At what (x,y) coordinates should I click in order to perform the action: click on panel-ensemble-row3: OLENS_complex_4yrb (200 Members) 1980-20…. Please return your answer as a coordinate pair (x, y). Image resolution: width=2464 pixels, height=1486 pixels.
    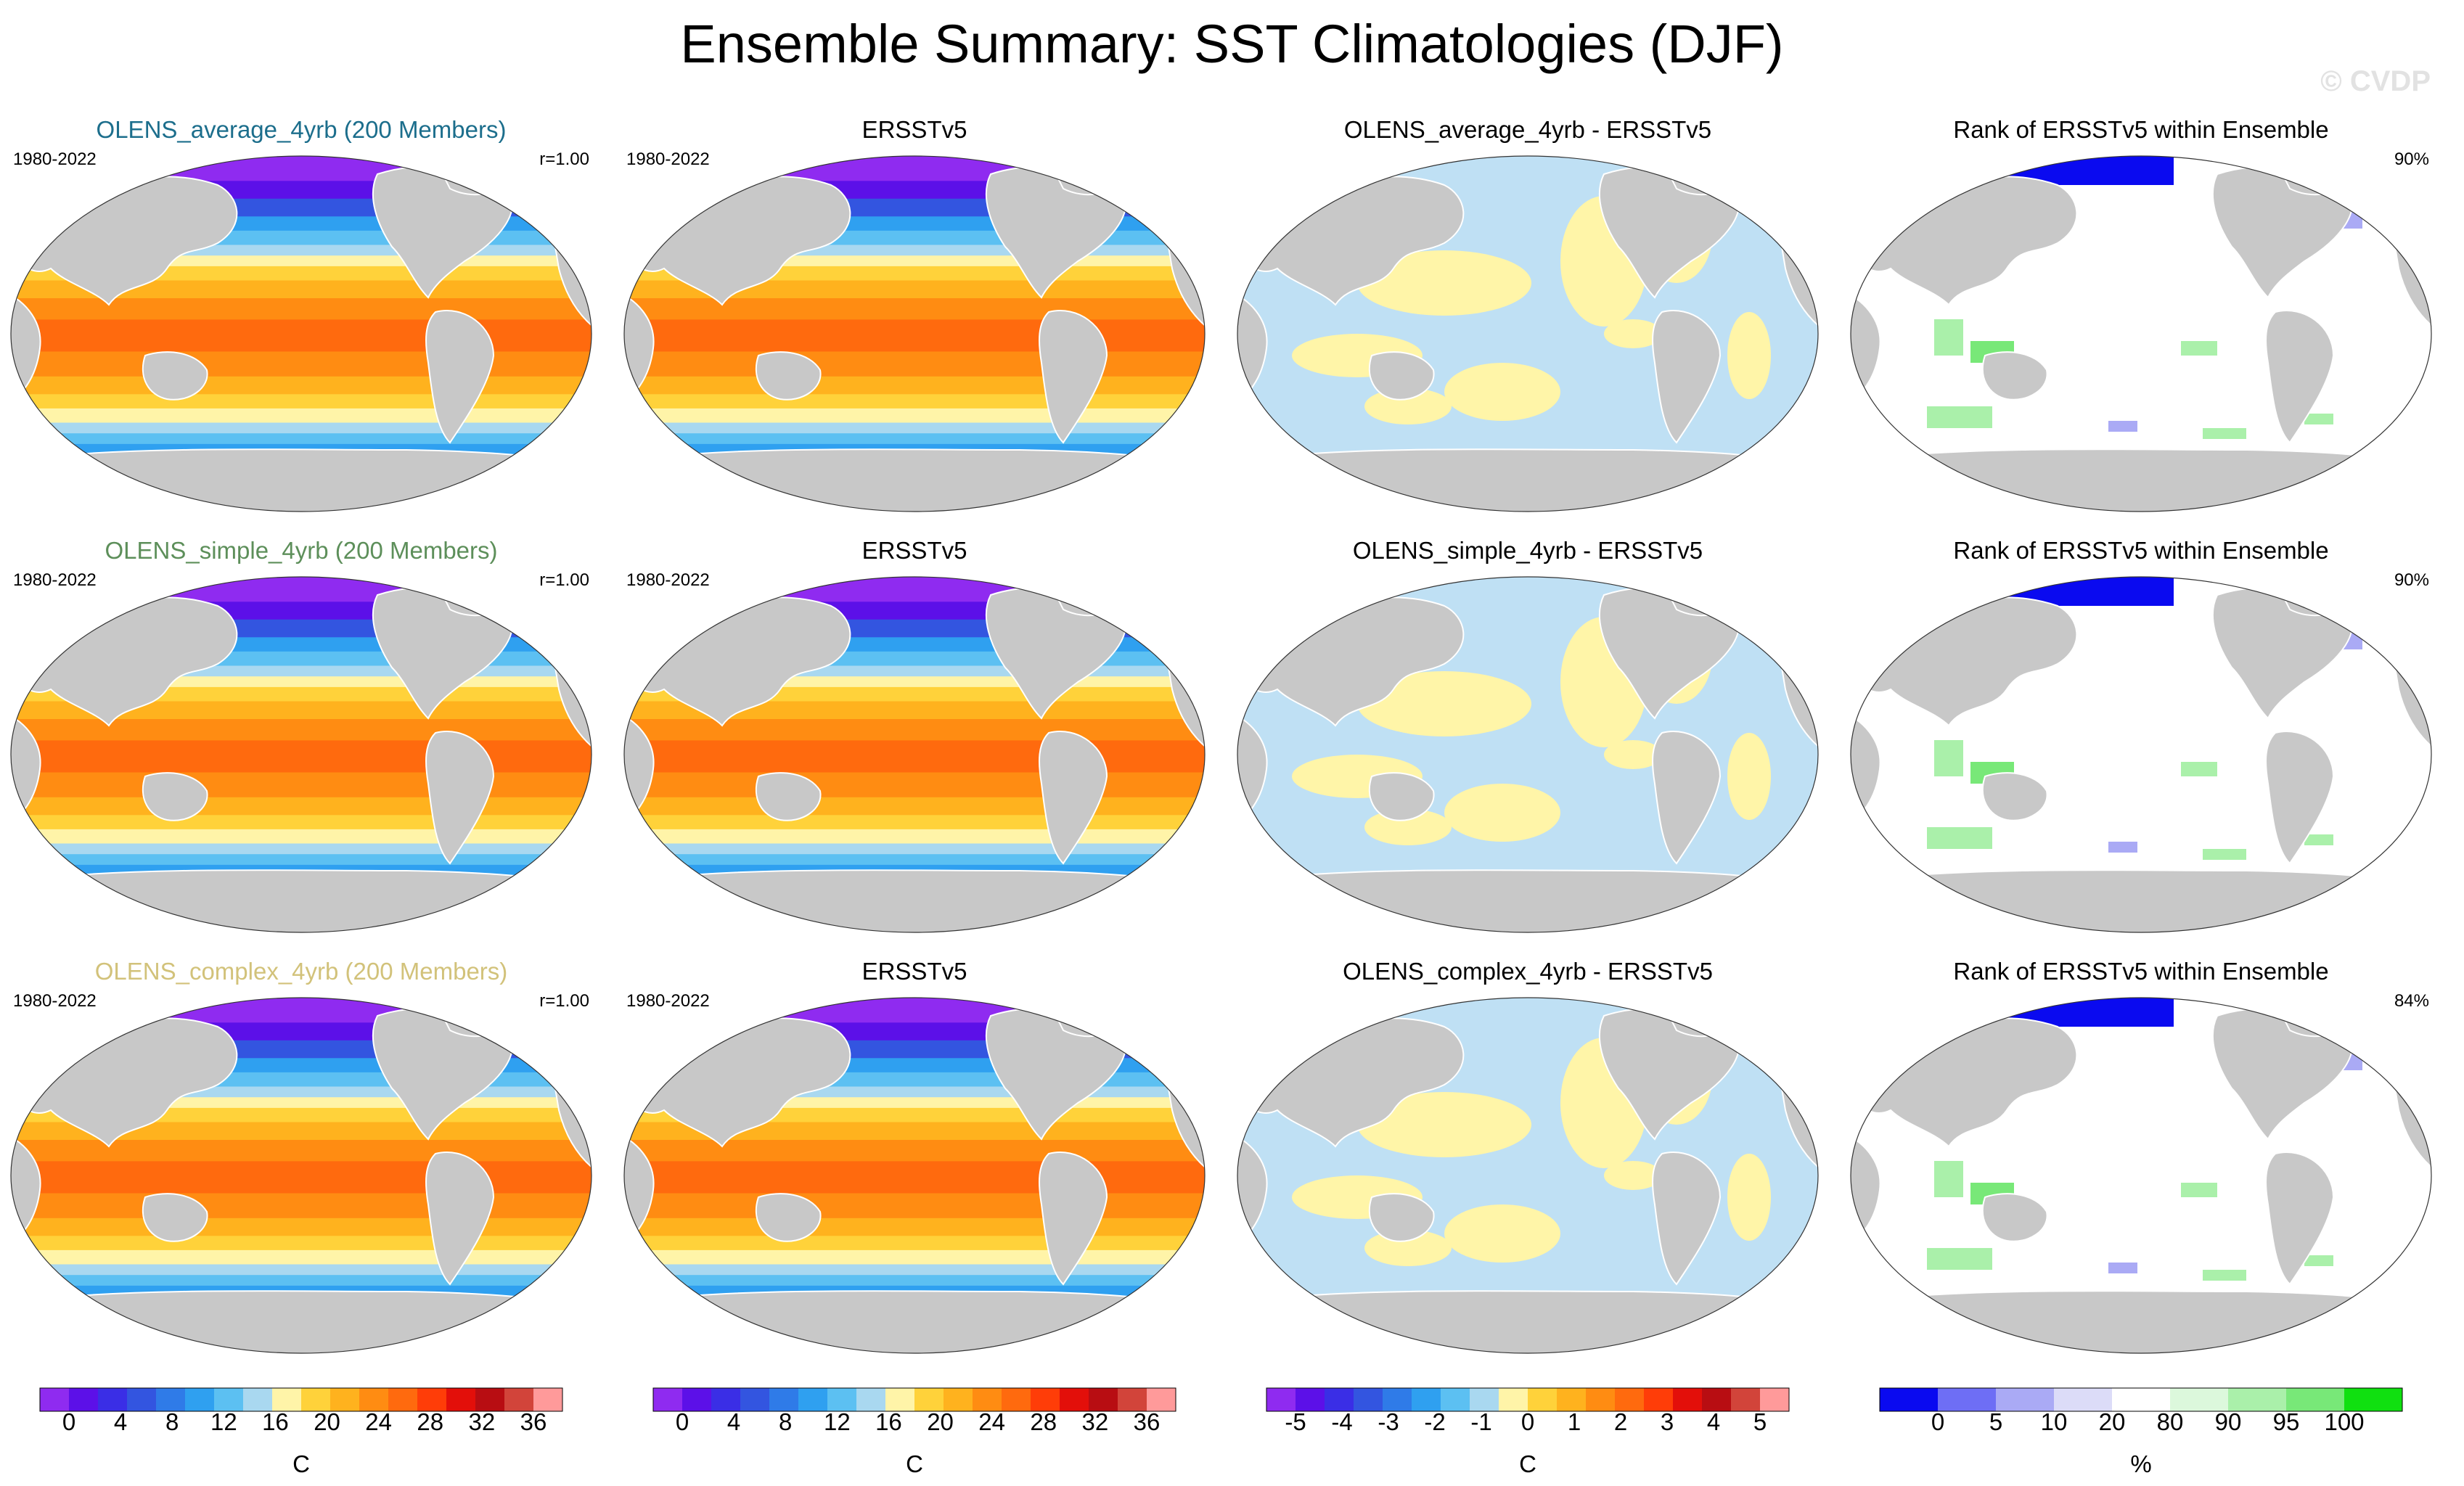
    Looking at the image, I should click on (301, 1161).